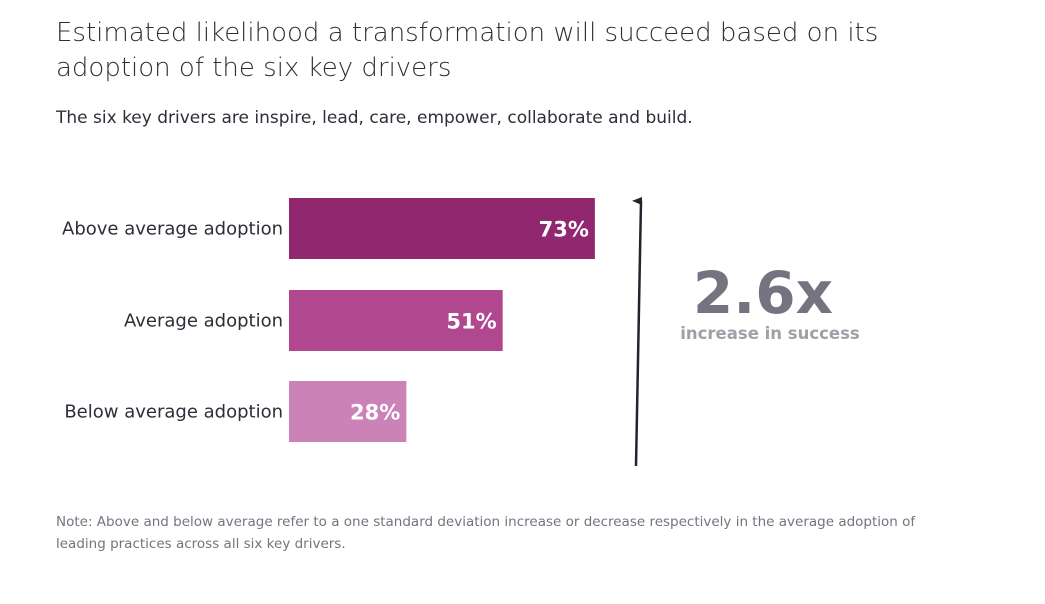 This screenshot has width=1045, height=604. I want to click on data-label: 28%, so click(375, 413).